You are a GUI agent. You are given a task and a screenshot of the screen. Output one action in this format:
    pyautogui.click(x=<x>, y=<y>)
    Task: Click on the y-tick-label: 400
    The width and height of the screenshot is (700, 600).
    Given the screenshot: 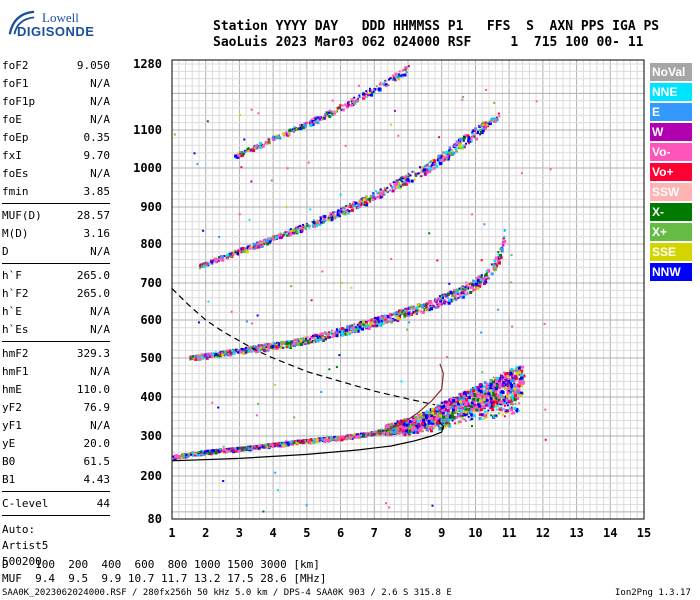 What is the action you would take?
    pyautogui.click(x=151, y=397)
    